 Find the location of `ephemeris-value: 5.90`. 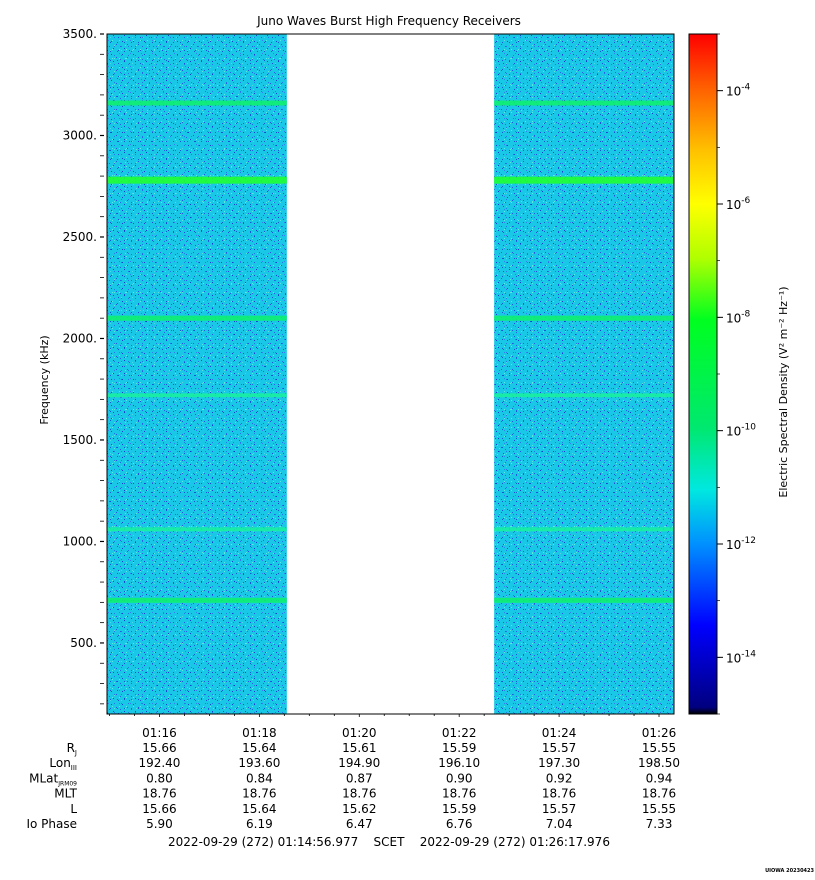

ephemeris-value: 5.90 is located at coordinates (159, 824).